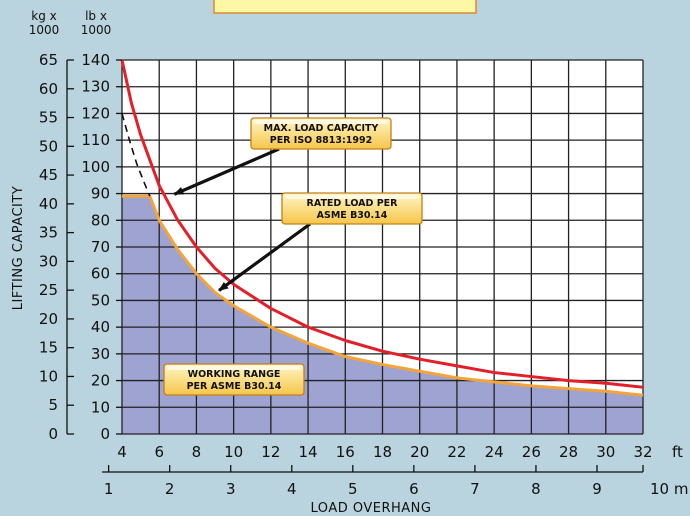 Image resolution: width=690 pixels, height=516 pixels. I want to click on ft-tick-label: 28, so click(568, 452).